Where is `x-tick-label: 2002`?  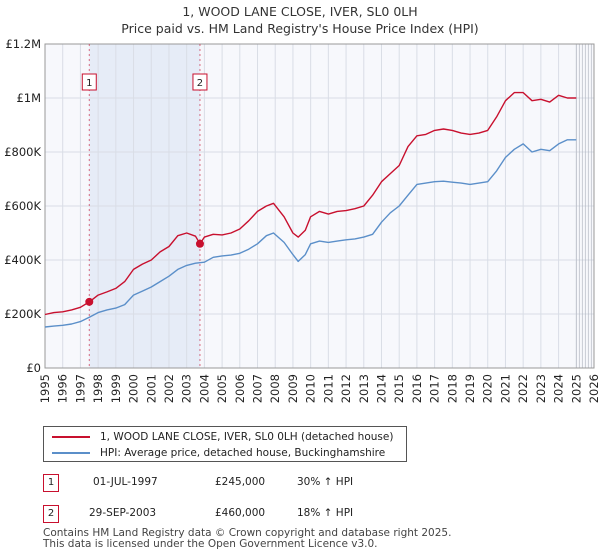
x-tick-label: 2002 is located at coordinates (169, 388).